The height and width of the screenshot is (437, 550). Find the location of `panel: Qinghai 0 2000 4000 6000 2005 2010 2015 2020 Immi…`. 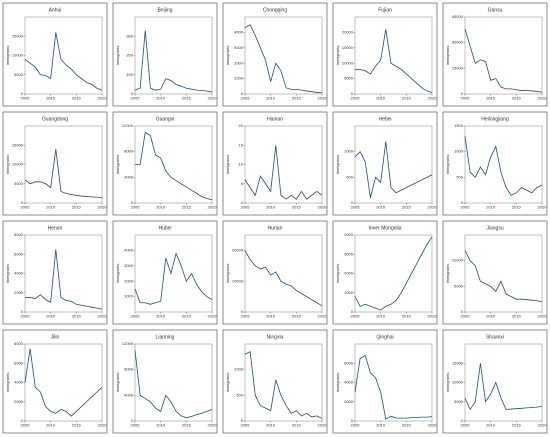

panel: Qinghai 0 2000 4000 6000 2005 2010 2015 2020 Immi… is located at coordinates (385, 381).